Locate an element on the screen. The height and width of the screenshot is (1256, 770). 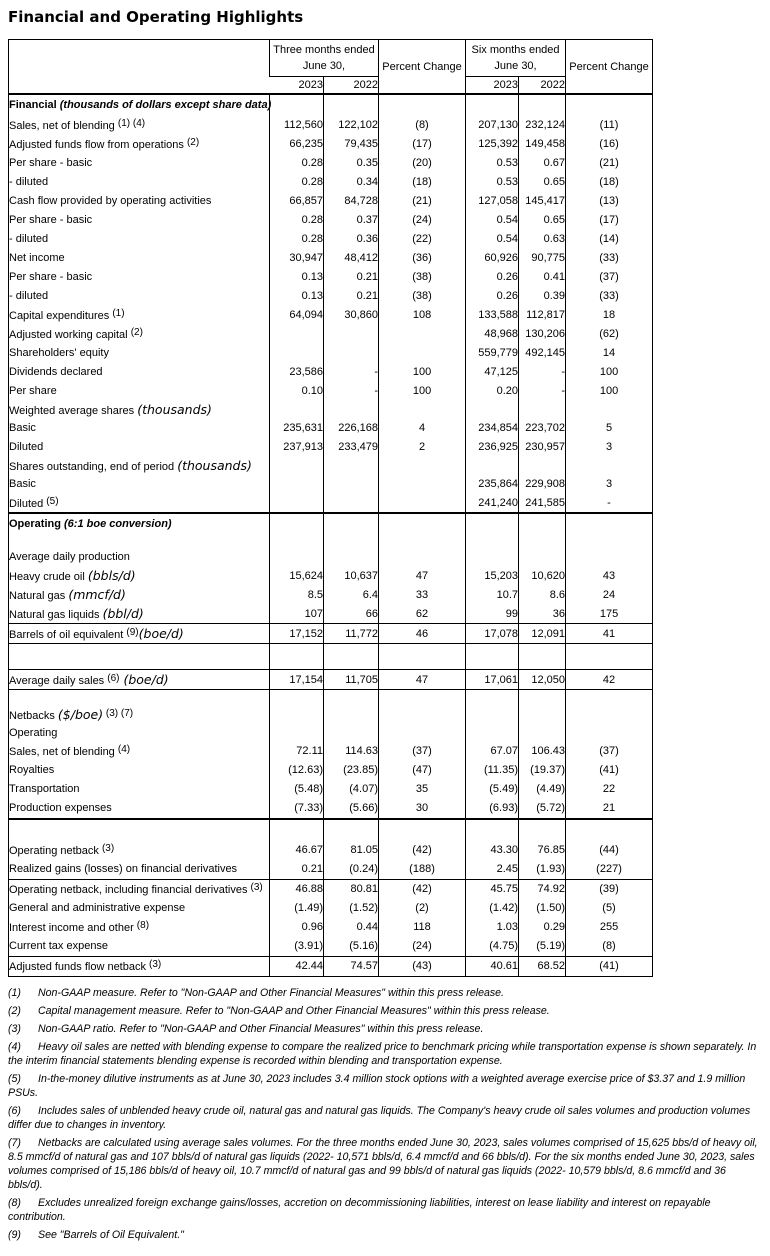
percent-change-header: Percent Change is located at coordinates (609, 67).